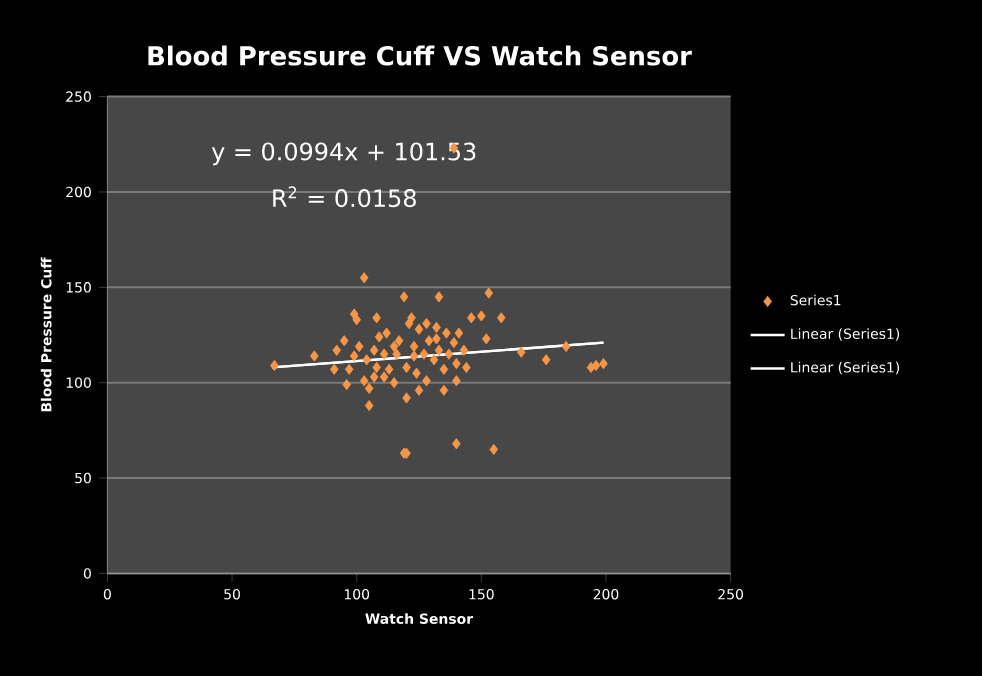 The height and width of the screenshot is (676, 982). What do you see at coordinates (420, 55) in the screenshot?
I see `chart-title: Blood Pressure Cuff VS Watch Sensor` at bounding box center [420, 55].